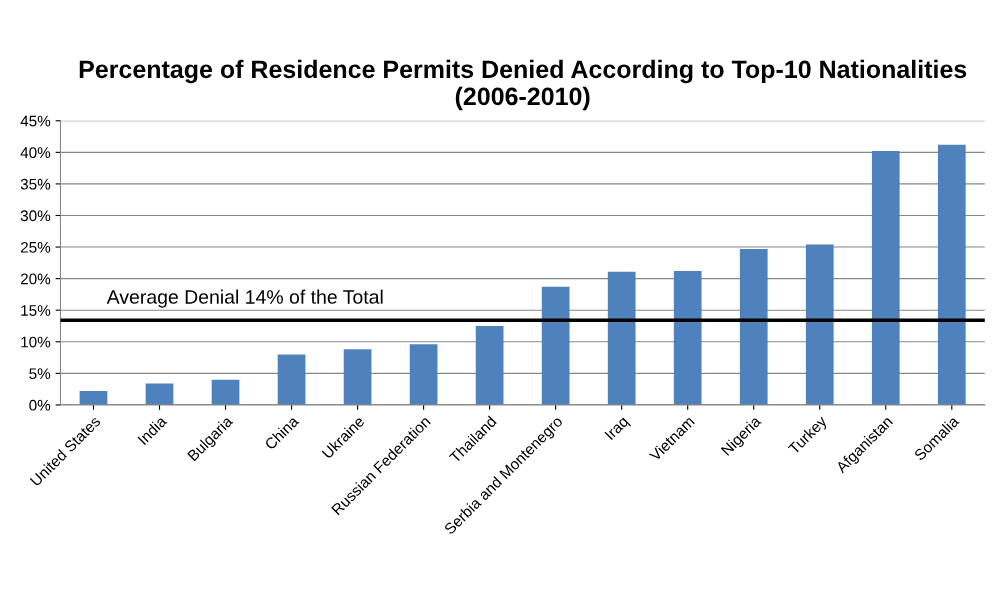 This screenshot has width=1008, height=592. I want to click on y-tick-label: 40%, so click(35, 153).